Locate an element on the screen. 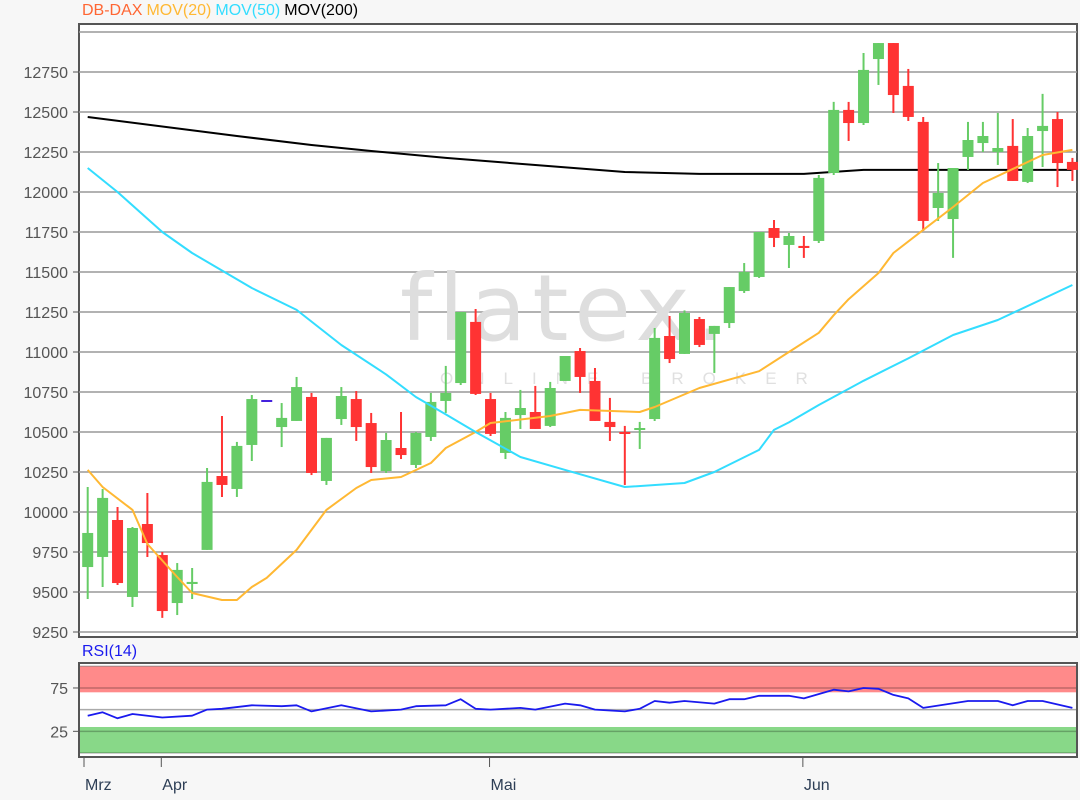 This screenshot has height=800, width=1080. chart-legend: DB-DAX MOV(20) MOV(50) MOV(200) is located at coordinates (222, 11).